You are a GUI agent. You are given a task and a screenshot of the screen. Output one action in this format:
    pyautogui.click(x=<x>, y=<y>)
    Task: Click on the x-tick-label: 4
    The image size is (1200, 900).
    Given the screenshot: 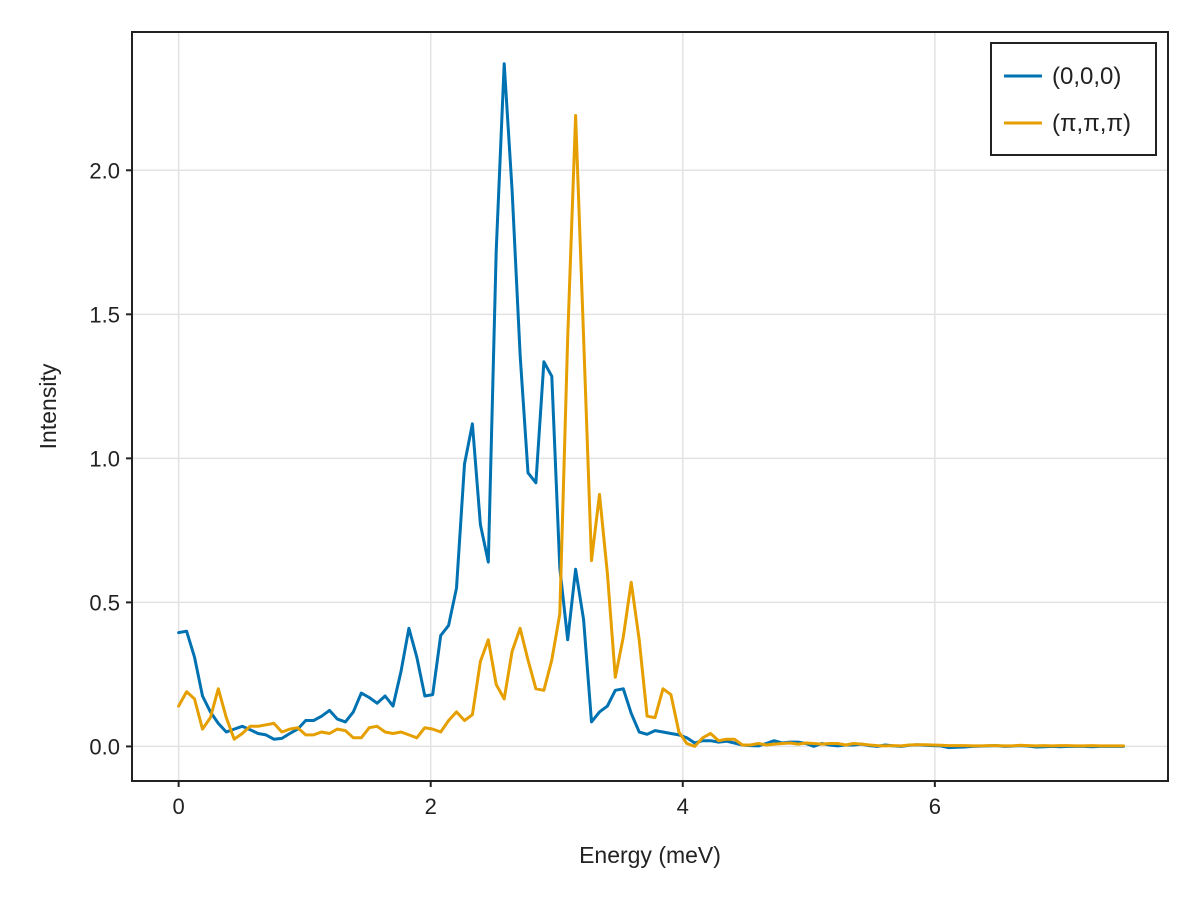 What is the action you would take?
    pyautogui.click(x=683, y=806)
    